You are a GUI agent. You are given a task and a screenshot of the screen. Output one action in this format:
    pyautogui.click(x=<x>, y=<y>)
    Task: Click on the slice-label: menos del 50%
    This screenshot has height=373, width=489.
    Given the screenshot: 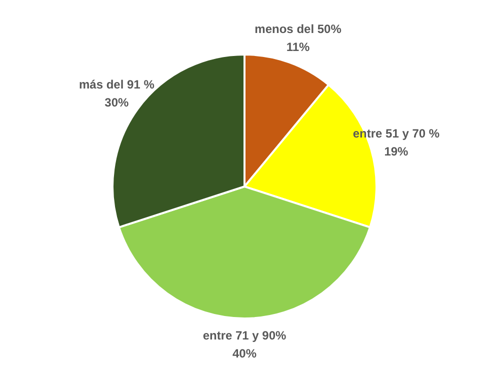 What is the action you would take?
    pyautogui.click(x=298, y=29)
    